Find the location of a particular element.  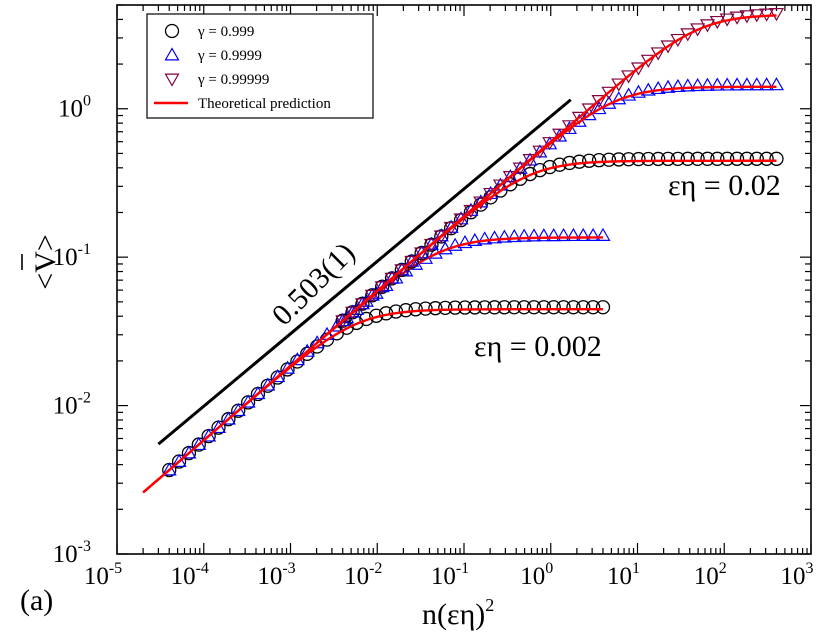

legend-box is located at coordinates (260, 66).